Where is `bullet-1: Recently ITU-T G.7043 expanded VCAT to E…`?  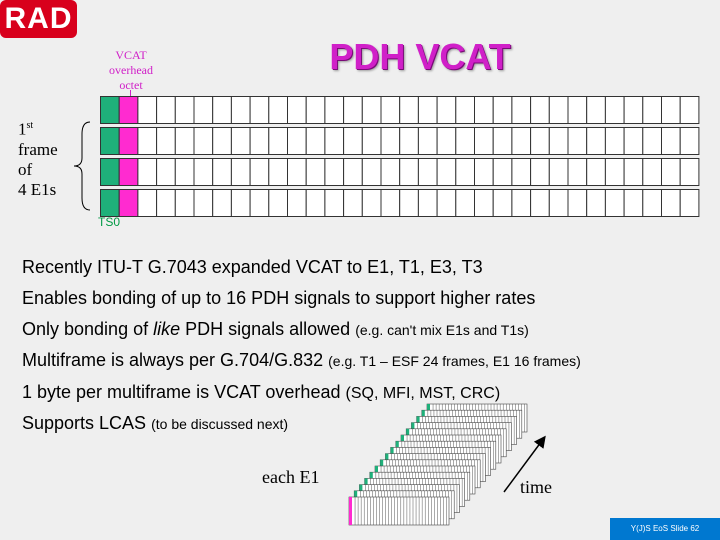 bullet-1: Recently ITU-T G.7043 expanded VCAT to E… is located at coordinates (252, 267).